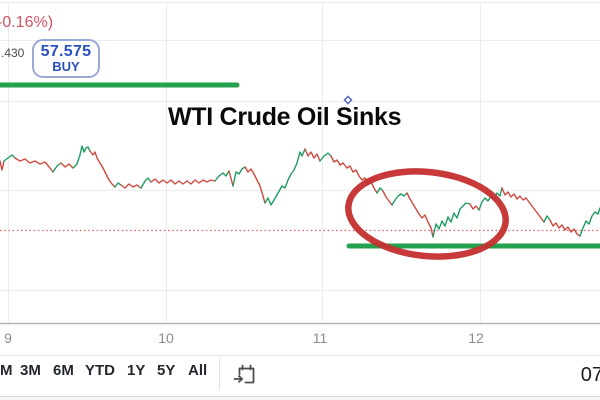  Describe the element at coordinates (27, 22) in the screenshot. I see `price-change-percent: -0.16%)` at that location.